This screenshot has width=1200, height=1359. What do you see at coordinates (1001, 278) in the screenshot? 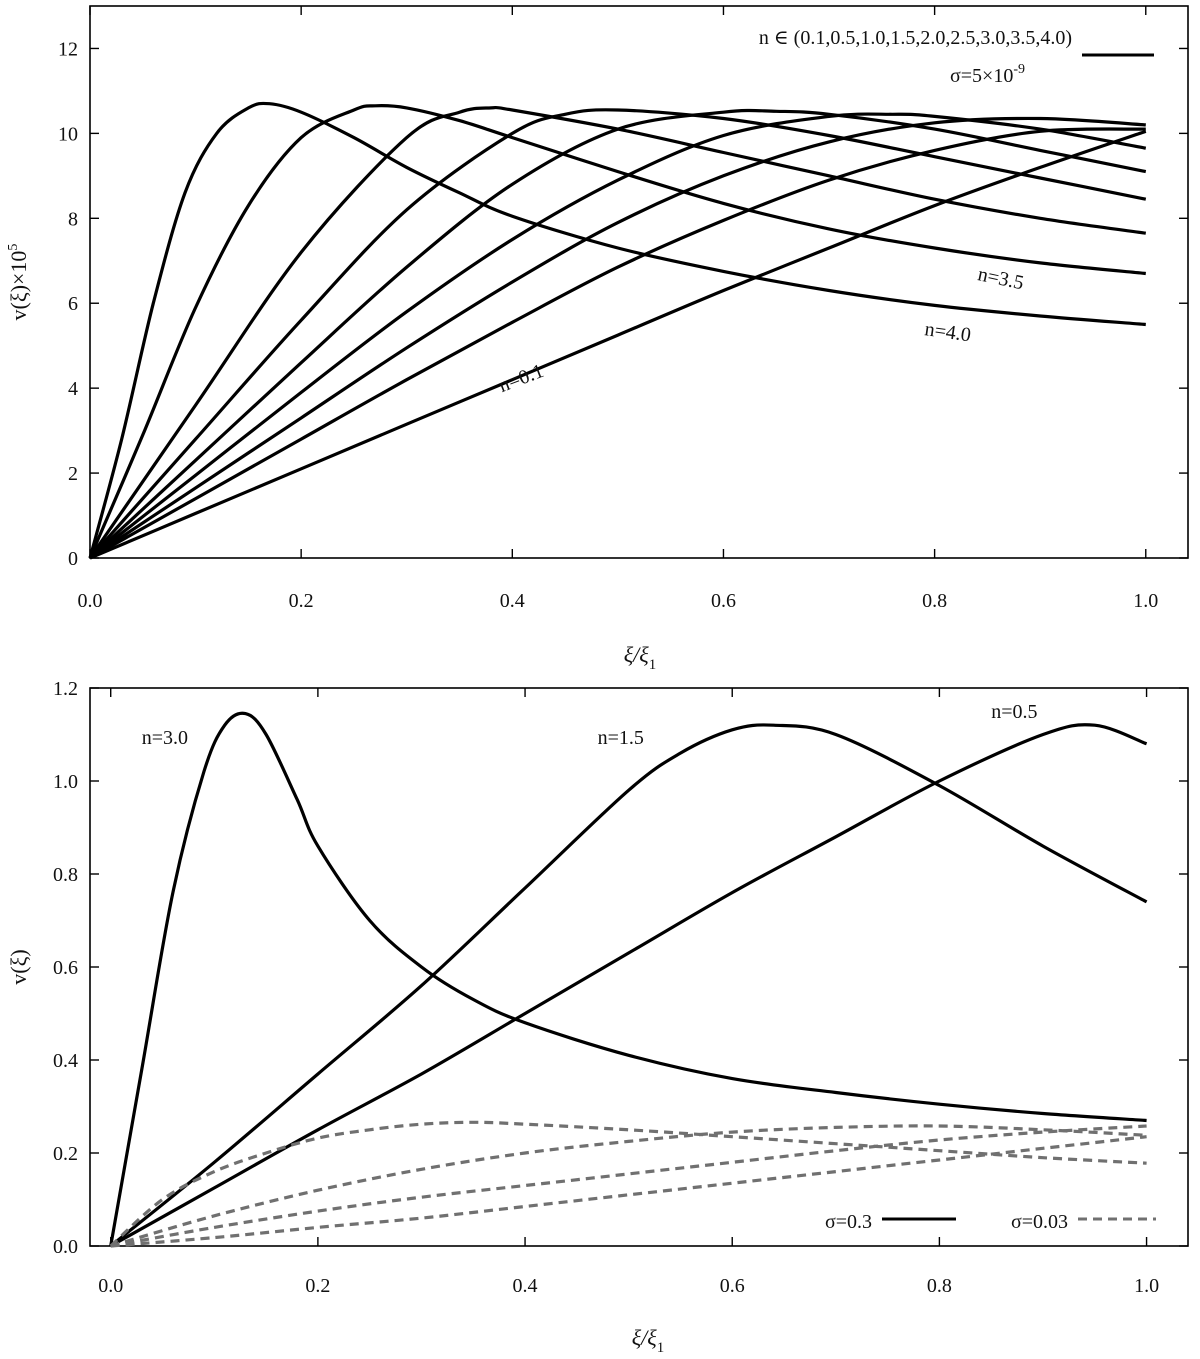
I see `curve-annotation: n=3.5` at bounding box center [1001, 278].